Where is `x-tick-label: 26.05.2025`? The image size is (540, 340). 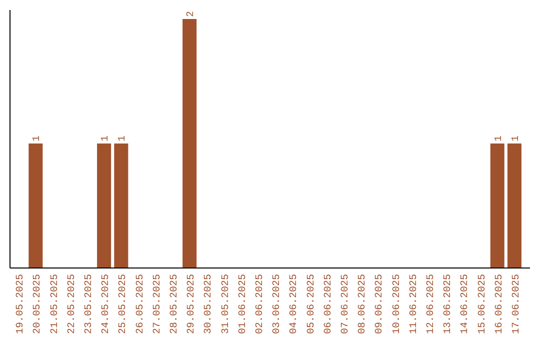
x-tick-label: 26.05.2025 is located at coordinates (140, 304).